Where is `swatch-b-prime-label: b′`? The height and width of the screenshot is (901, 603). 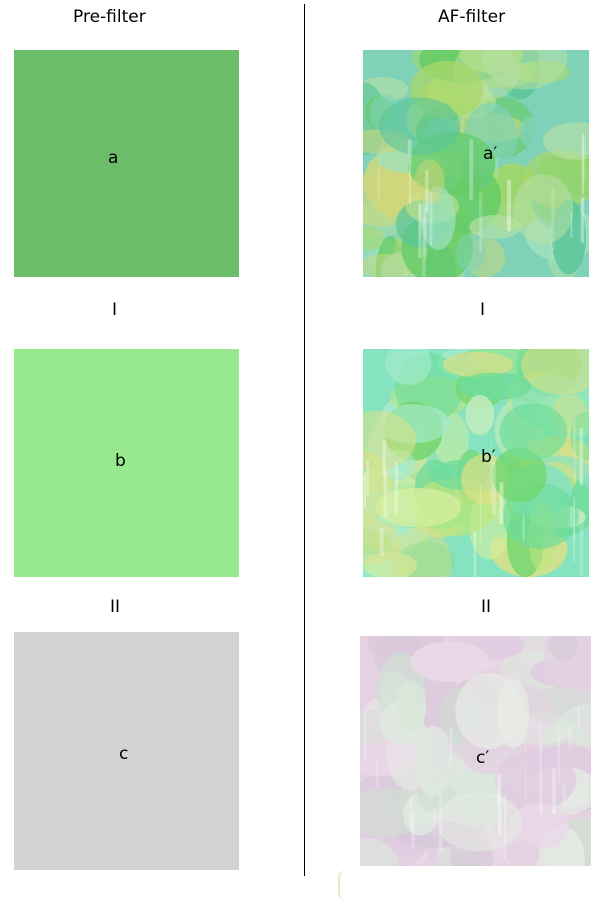 swatch-b-prime-label: b′ is located at coordinates (488, 457).